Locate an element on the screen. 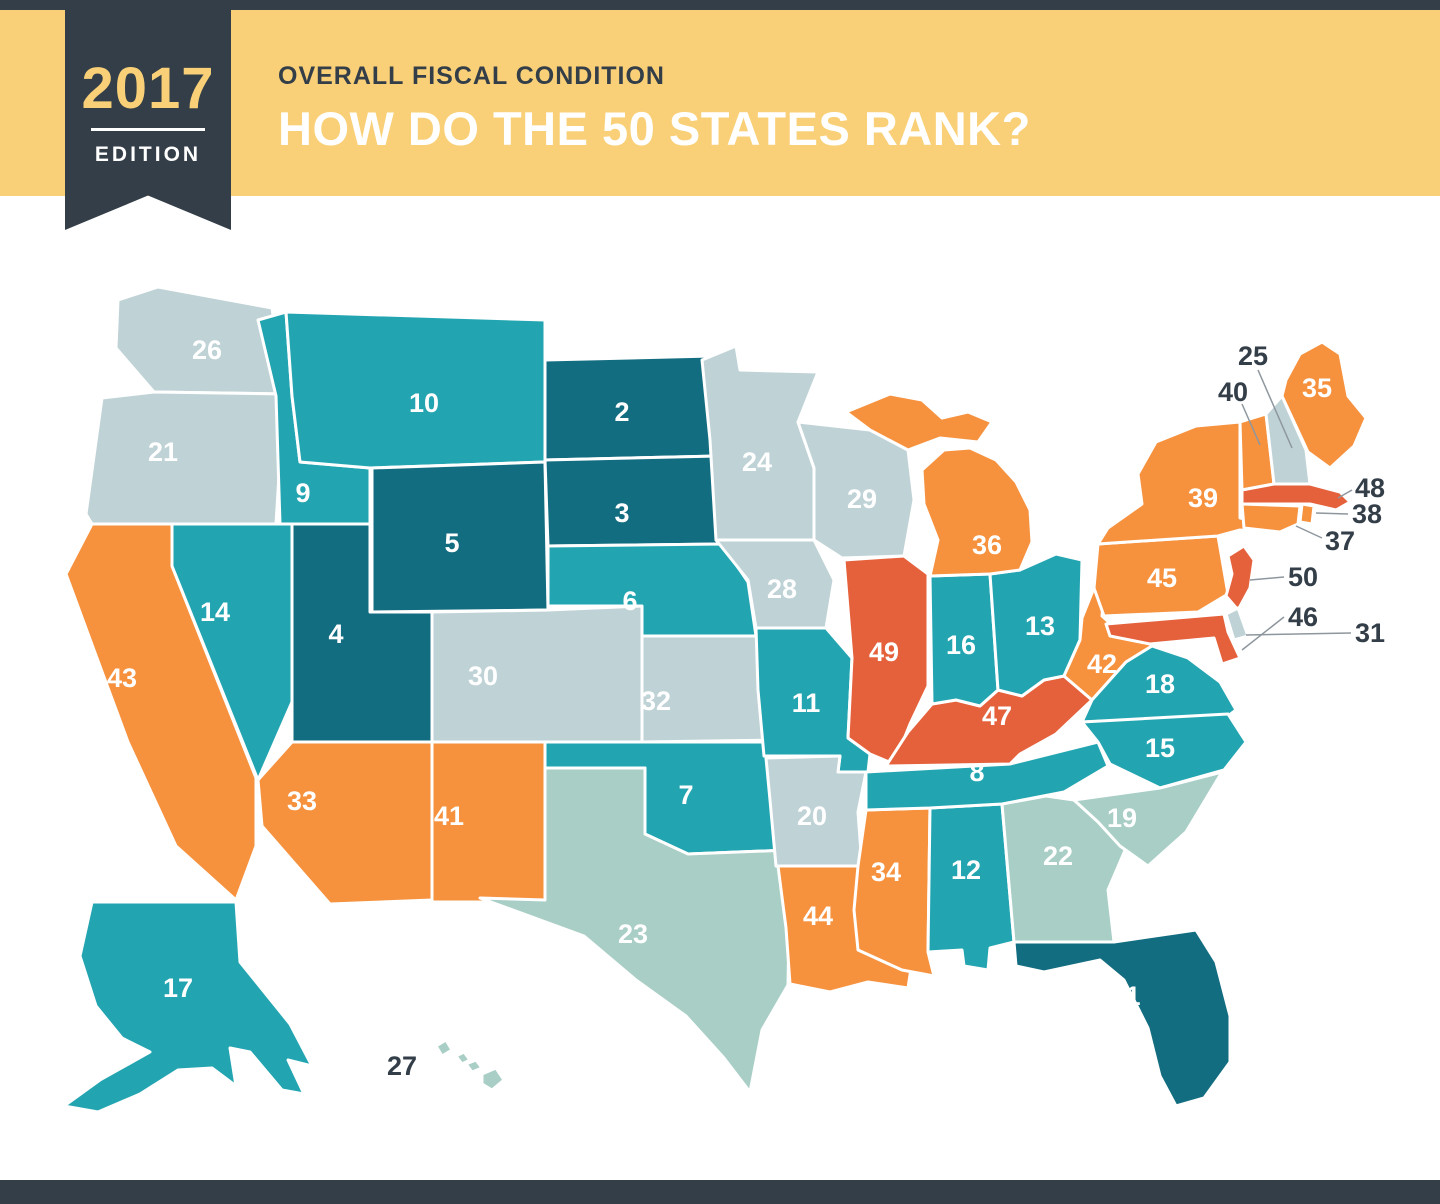 Image resolution: width=1440 pixels, height=1204 pixels. rank-label-ky: 47 is located at coordinates (997, 716).